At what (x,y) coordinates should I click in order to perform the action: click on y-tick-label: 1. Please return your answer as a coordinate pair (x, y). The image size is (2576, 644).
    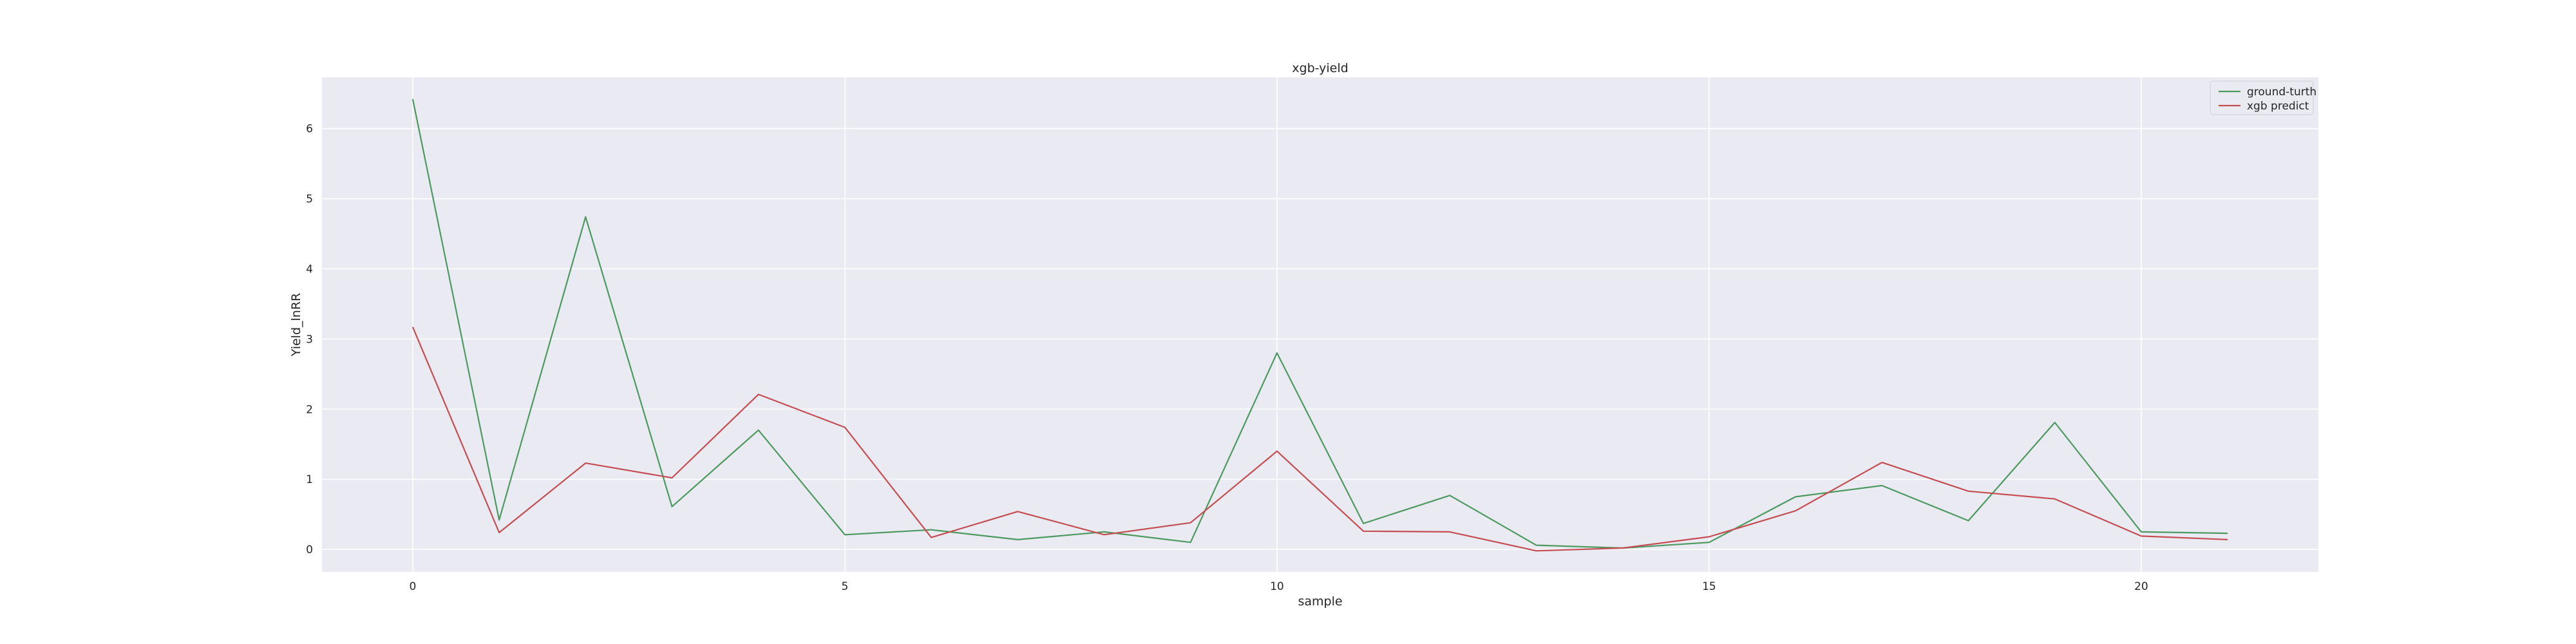
    Looking at the image, I should click on (309, 480).